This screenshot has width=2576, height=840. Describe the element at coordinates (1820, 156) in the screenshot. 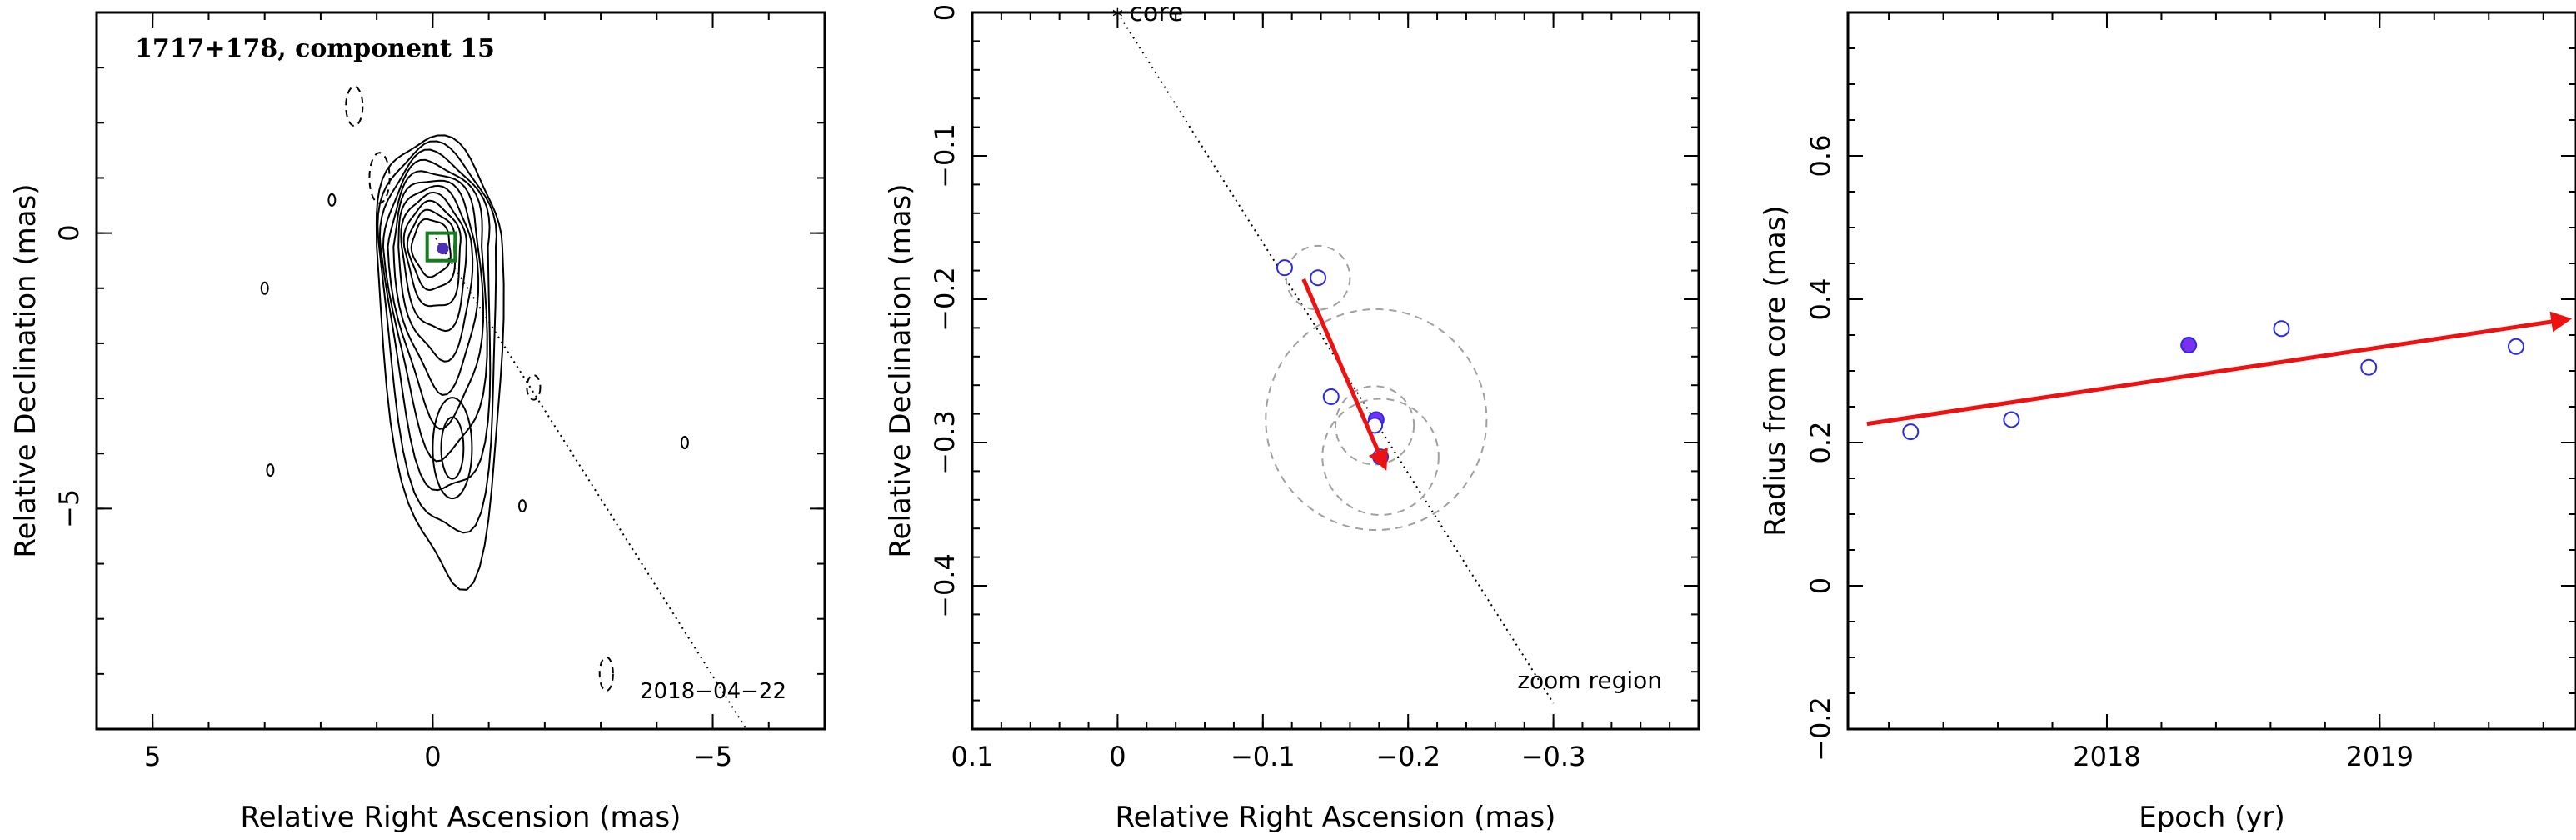

I see `y-tick-label: 0.6` at that location.